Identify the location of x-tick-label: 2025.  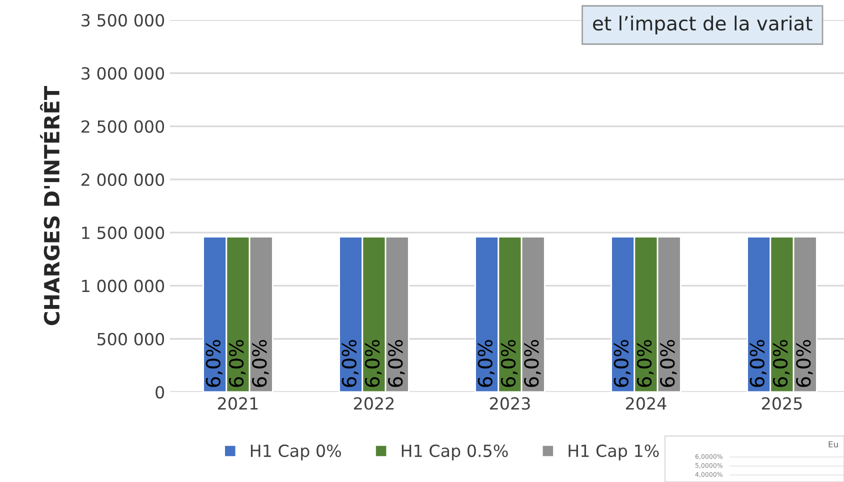
(782, 403).